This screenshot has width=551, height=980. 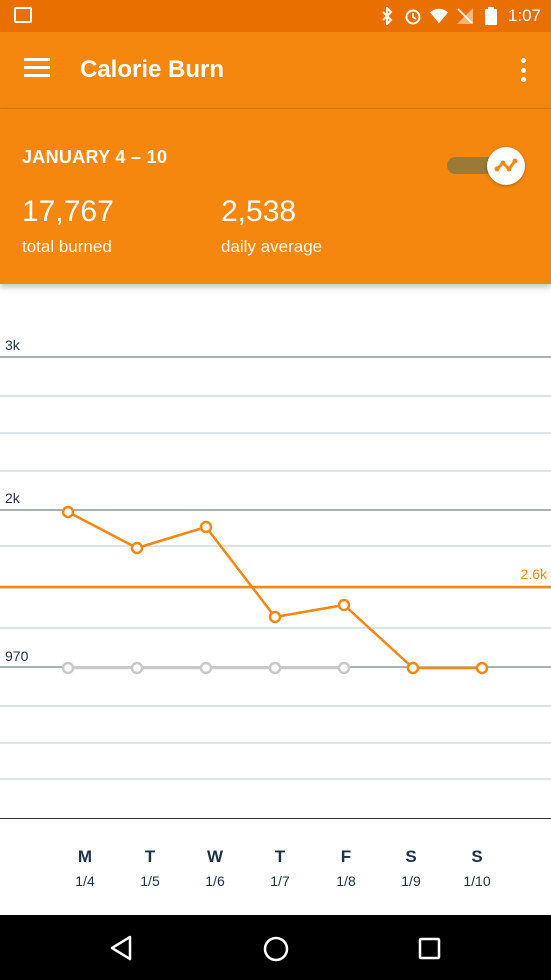 What do you see at coordinates (215, 881) in the screenshot?
I see `day-date: 1/6` at bounding box center [215, 881].